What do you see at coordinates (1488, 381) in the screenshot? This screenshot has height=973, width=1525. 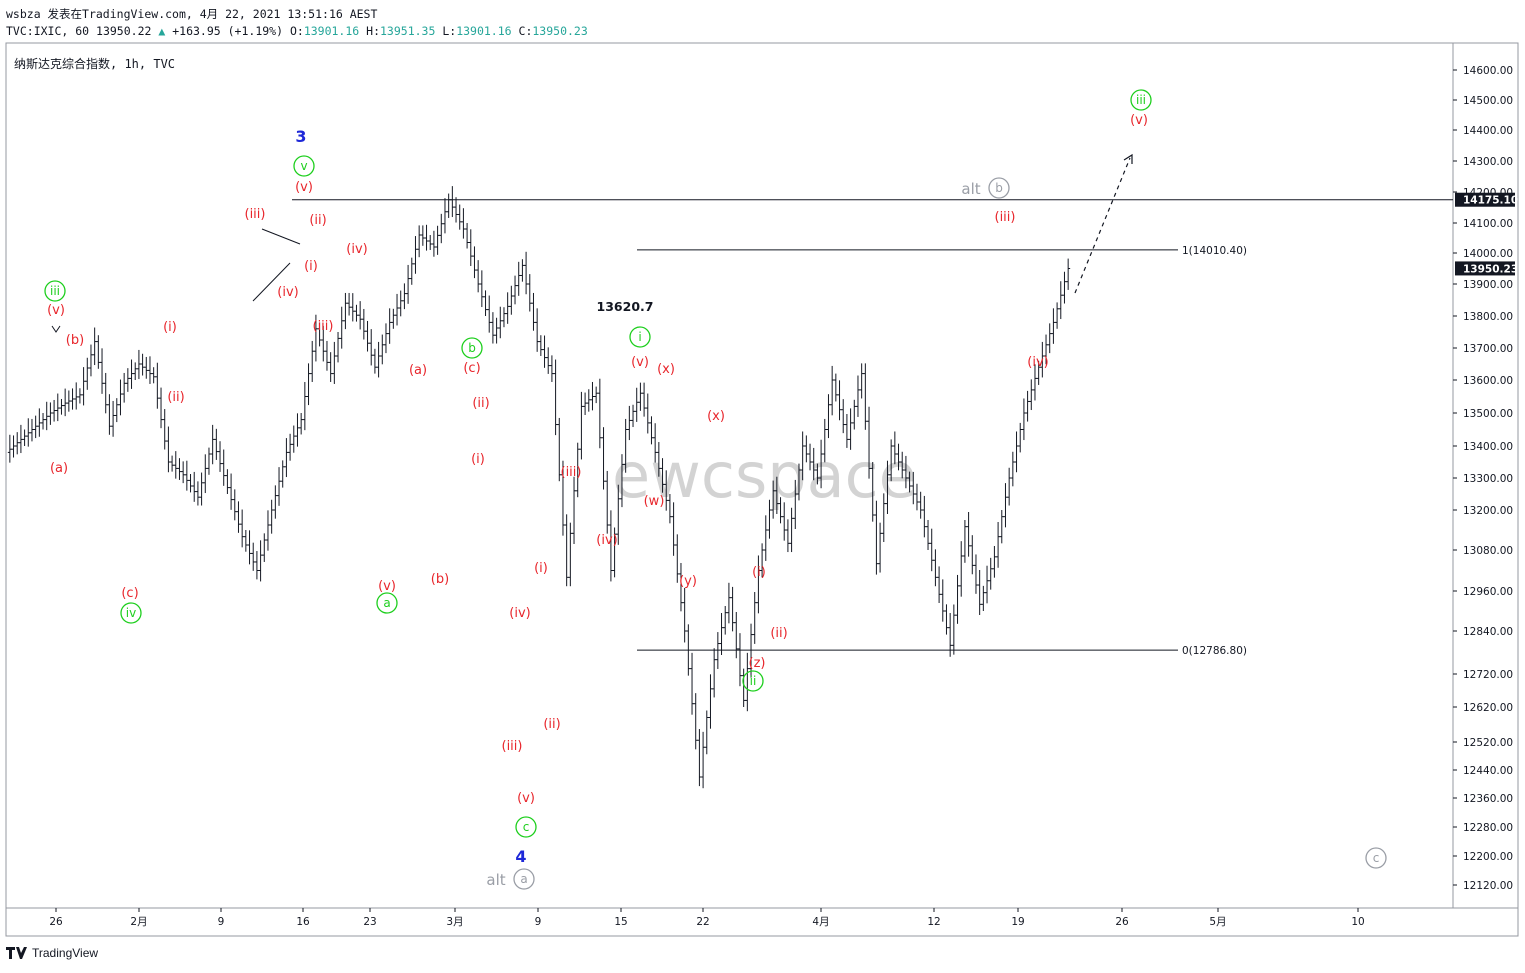 I see `price-tick-label: 13600.00` at bounding box center [1488, 381].